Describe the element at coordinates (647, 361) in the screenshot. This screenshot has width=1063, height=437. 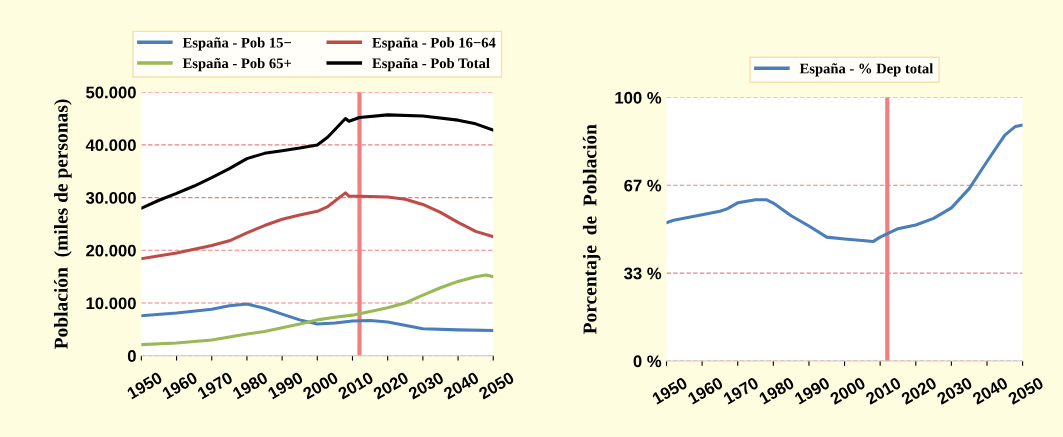
I see `y-tick-label: 0 %` at that location.